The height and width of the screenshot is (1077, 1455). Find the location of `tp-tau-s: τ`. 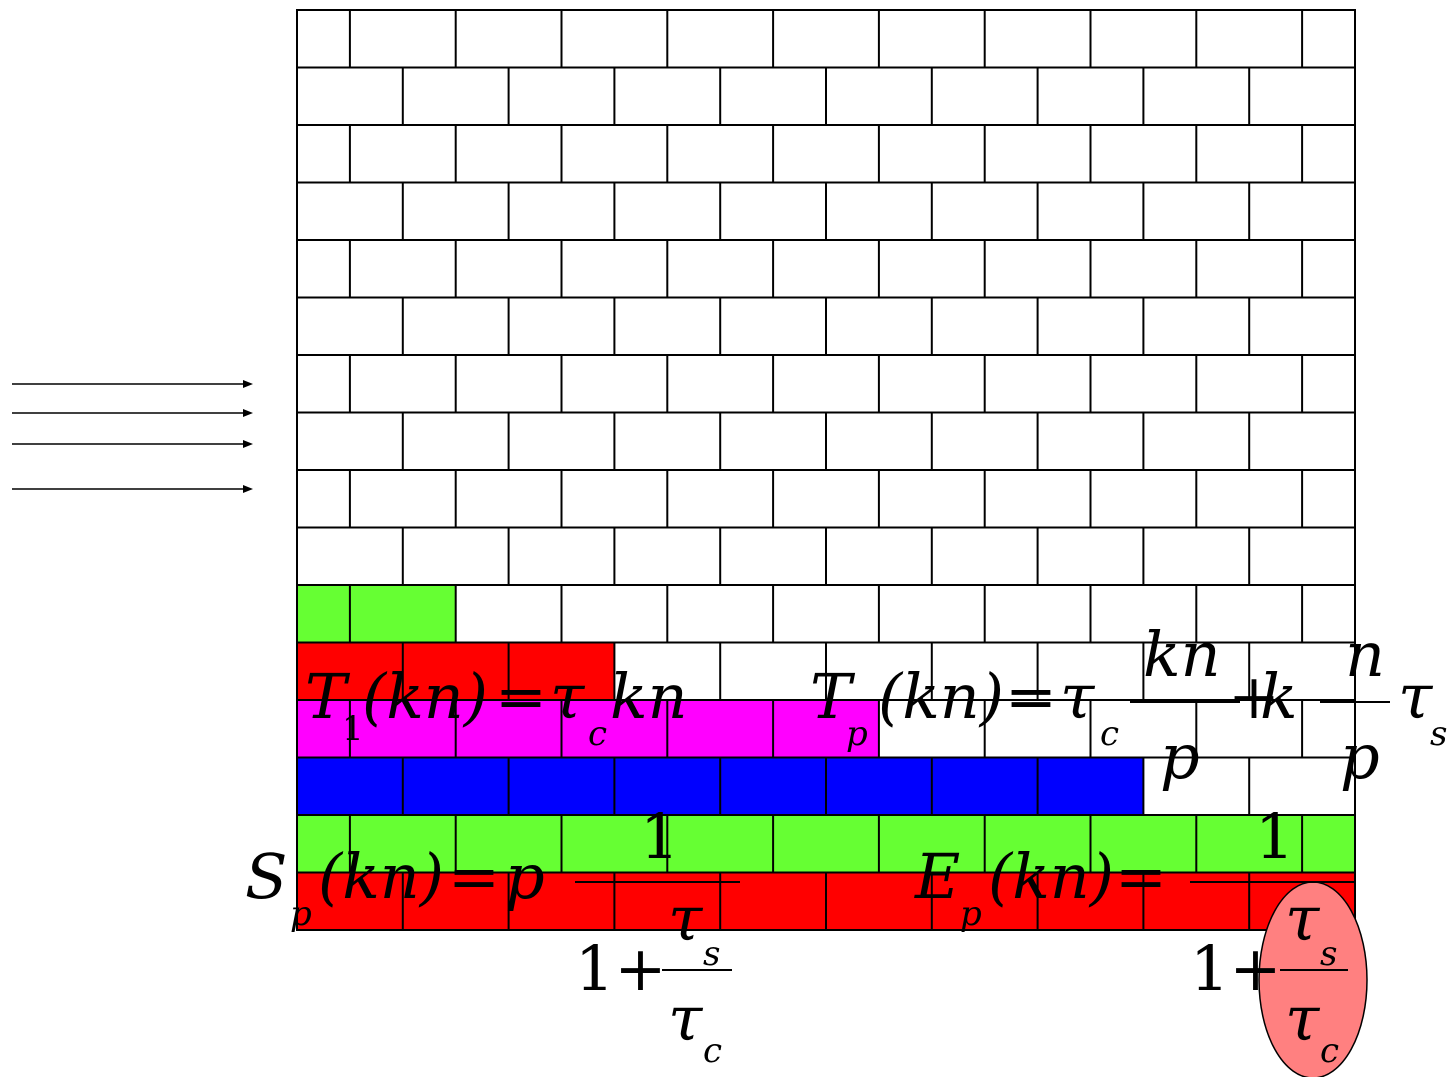

tp-tau-s: τ is located at coordinates (1416, 696).